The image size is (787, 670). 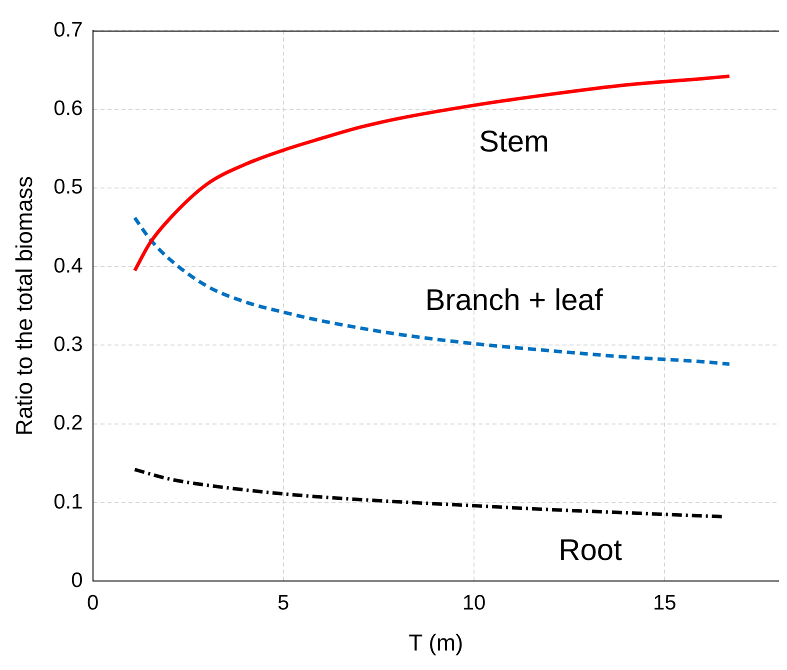 I want to click on y-tick-label: 0, so click(x=77, y=580).